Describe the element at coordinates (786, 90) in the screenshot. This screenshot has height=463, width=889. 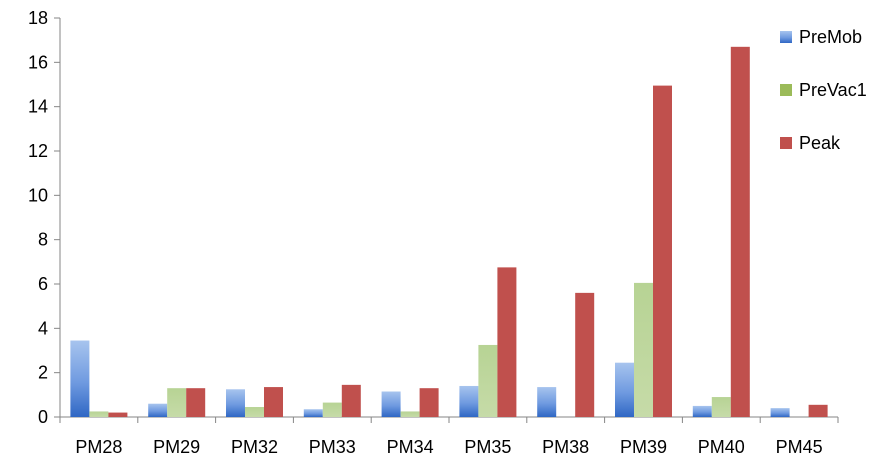
I see `legend-swatch-prevac1` at that location.